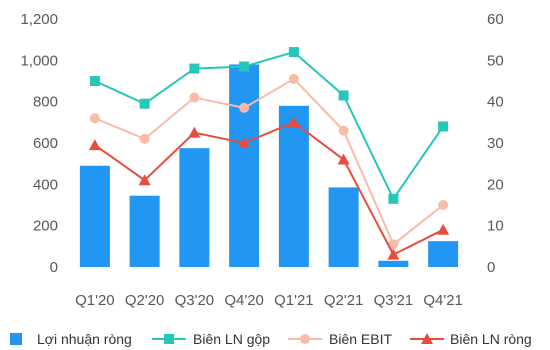 This screenshot has width=550, height=350. Describe the element at coordinates (495, 19) in the screenshot. I see `right-axis-tick-label: 60` at that location.